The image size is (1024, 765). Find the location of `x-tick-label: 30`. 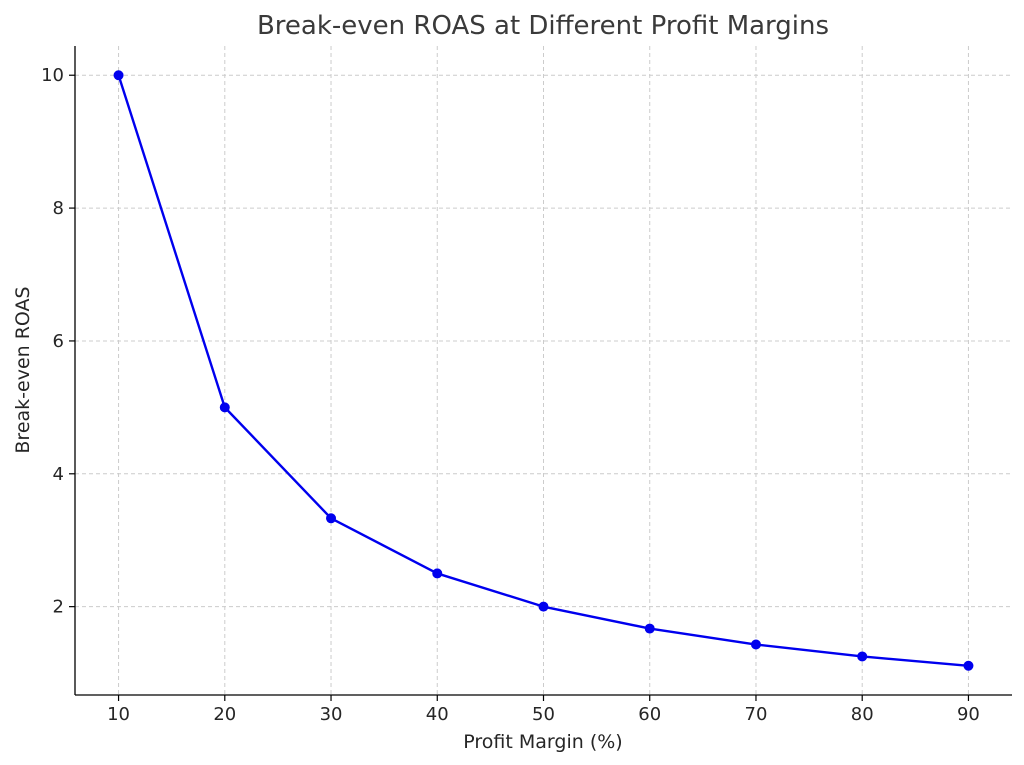

x-tick-label: 30 is located at coordinates (331, 714).